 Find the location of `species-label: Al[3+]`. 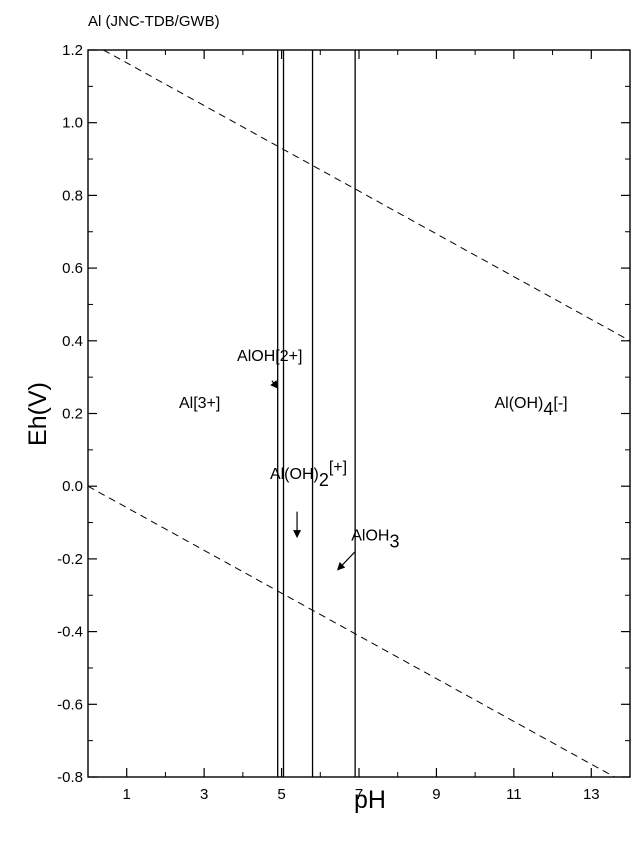

species-label: Al[3+] is located at coordinates (199, 403).